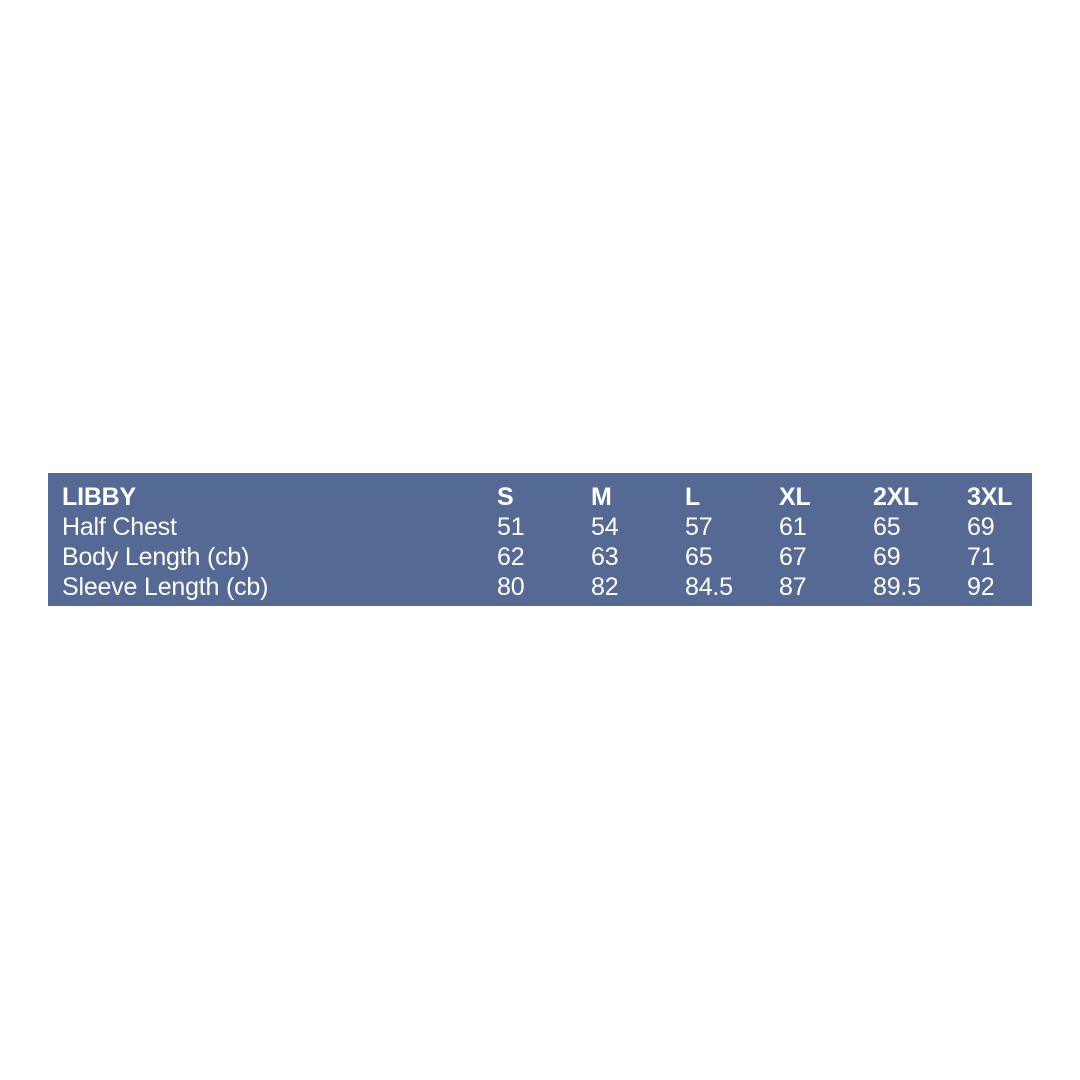  What do you see at coordinates (511, 557) in the screenshot?
I see `cell-body-length-s: 62` at bounding box center [511, 557].